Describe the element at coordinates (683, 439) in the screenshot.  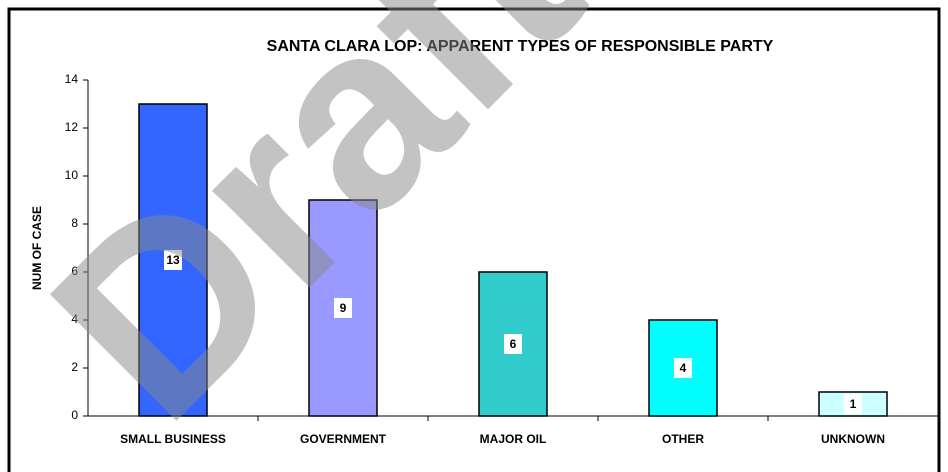
I see `x-tick-label: OTHER` at that location.